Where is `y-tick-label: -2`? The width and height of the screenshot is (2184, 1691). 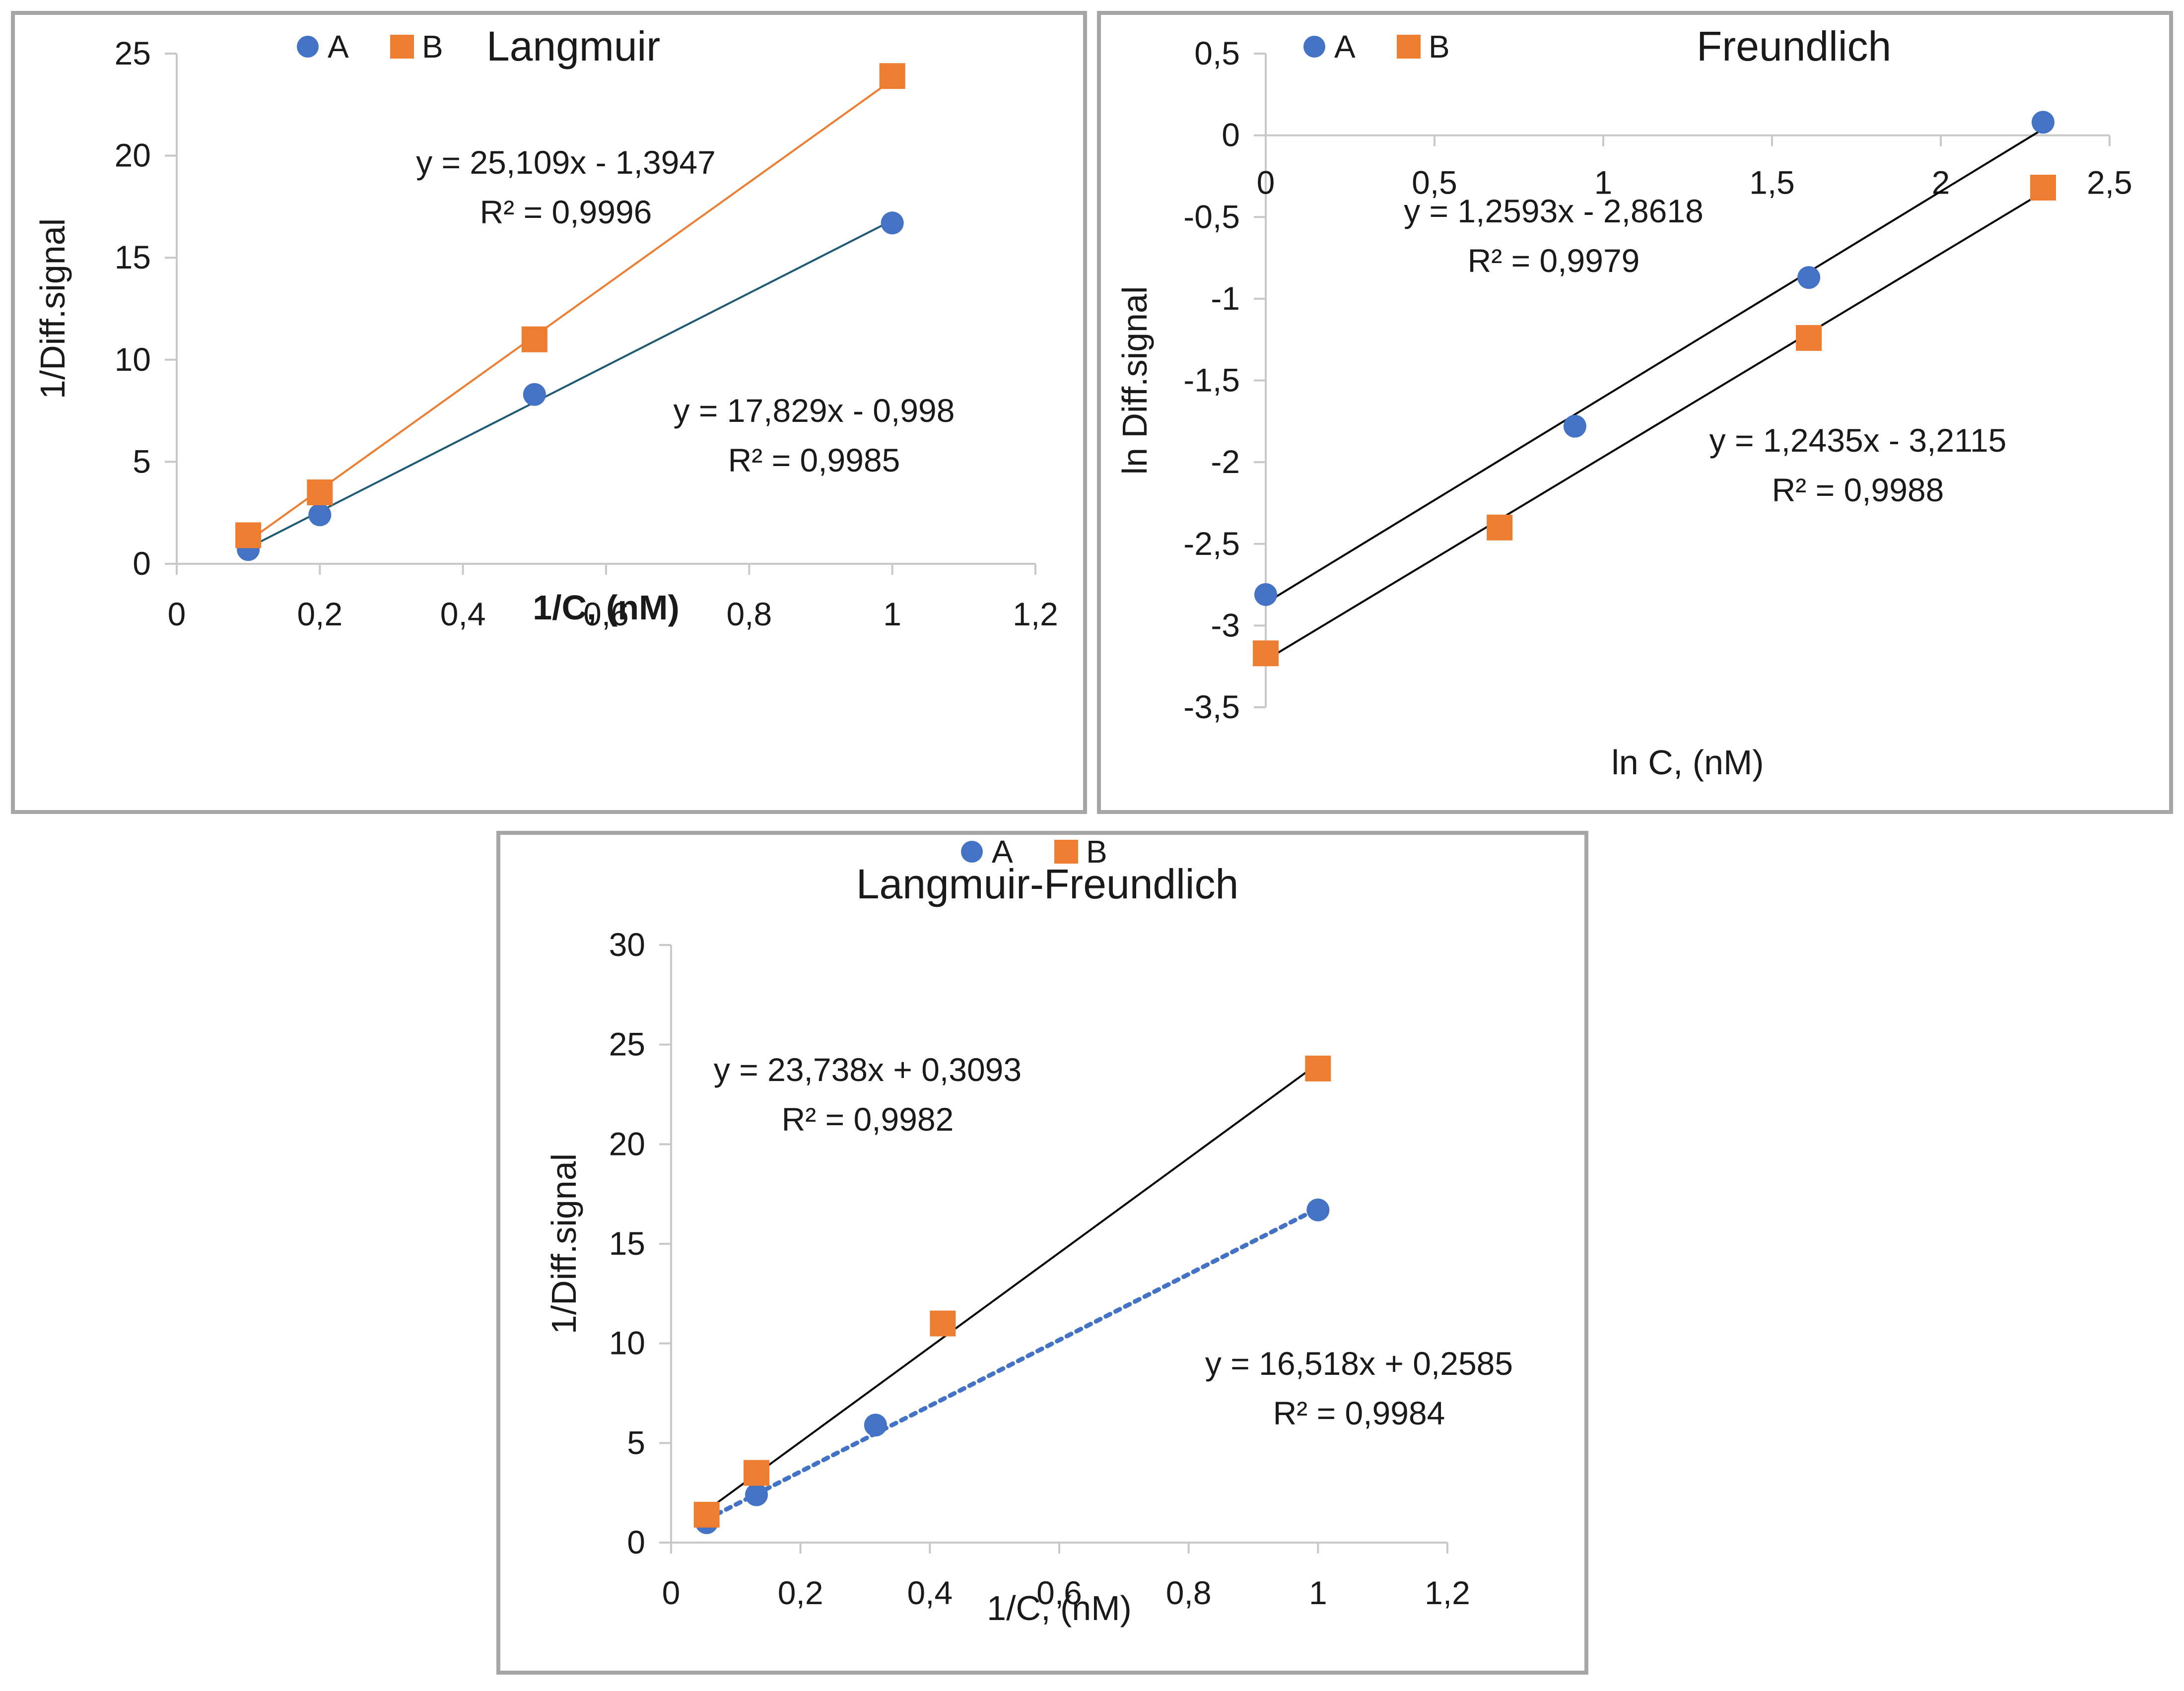 y-tick-label: -2 is located at coordinates (1225, 461).